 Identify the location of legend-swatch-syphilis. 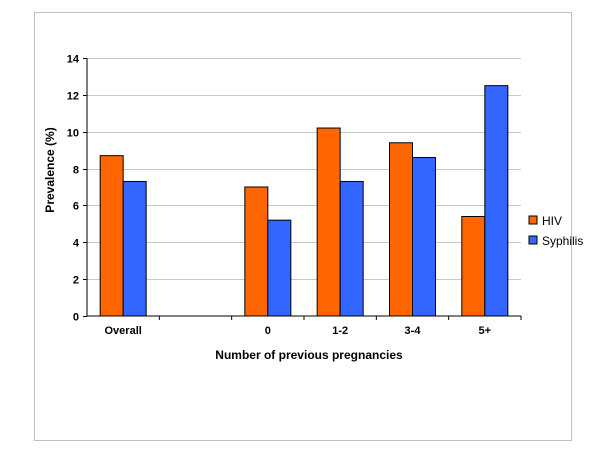
(533, 240).